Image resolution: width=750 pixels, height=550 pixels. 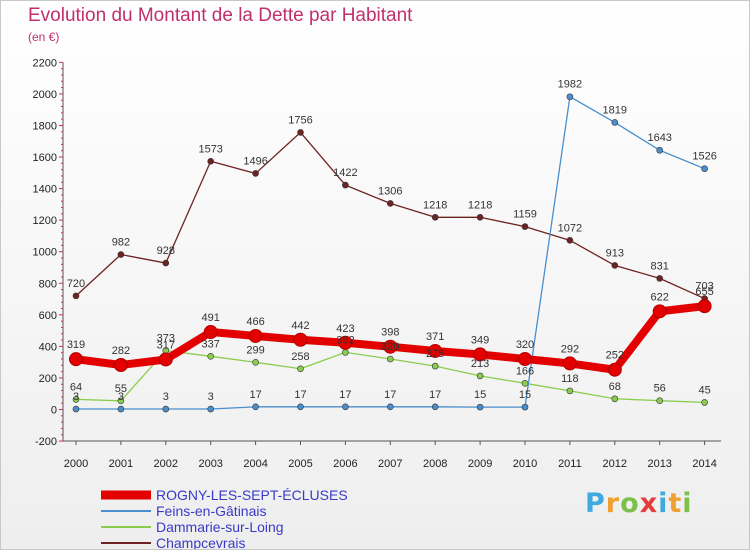 What do you see at coordinates (345, 329) in the screenshot?
I see `data-label: 423` at bounding box center [345, 329].